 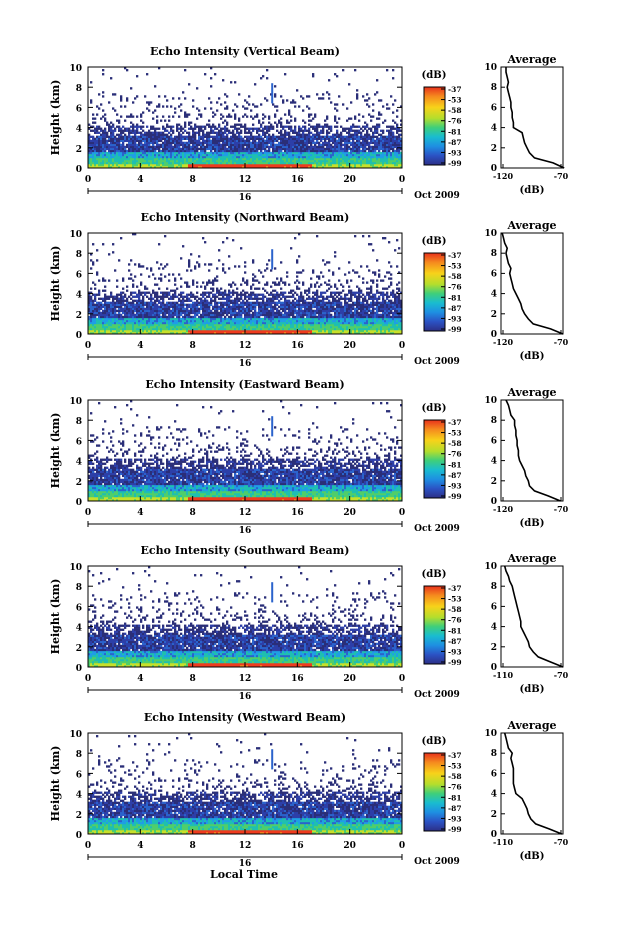 I want to click on y-tick-label: 4, so click(x=79, y=296).